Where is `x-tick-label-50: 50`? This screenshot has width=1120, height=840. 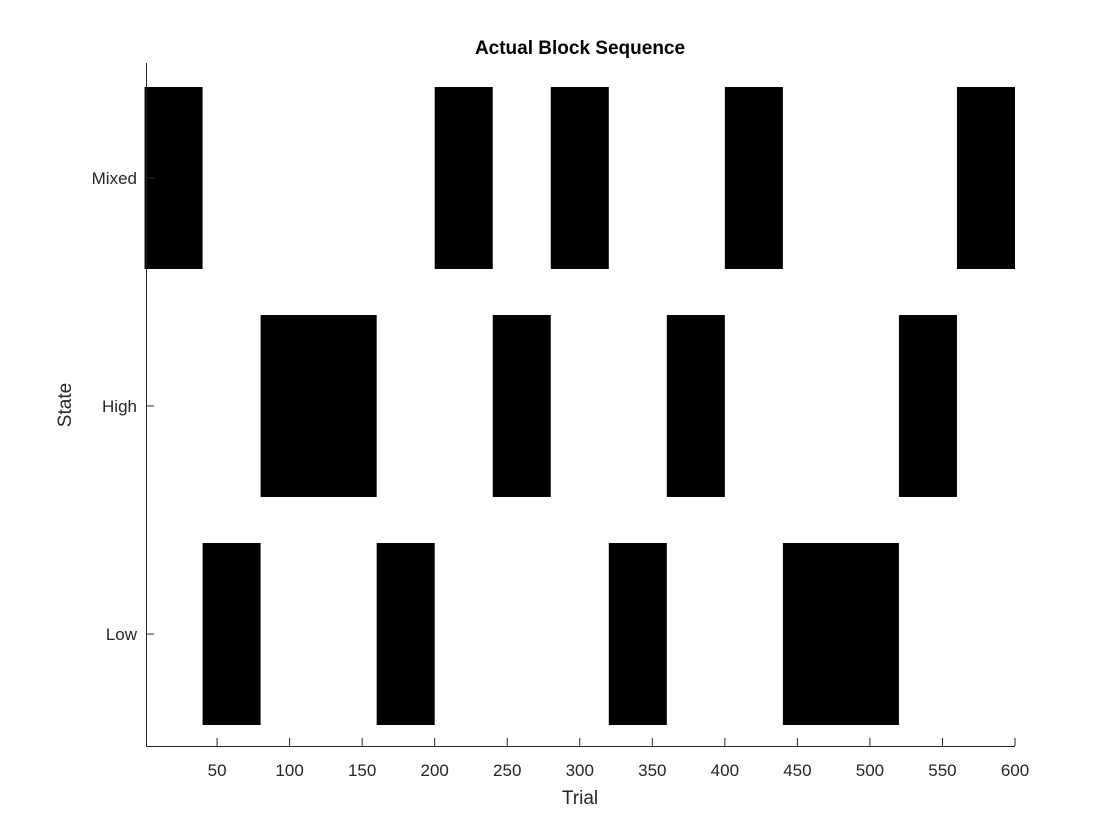
x-tick-label-50: 50 is located at coordinates (217, 770).